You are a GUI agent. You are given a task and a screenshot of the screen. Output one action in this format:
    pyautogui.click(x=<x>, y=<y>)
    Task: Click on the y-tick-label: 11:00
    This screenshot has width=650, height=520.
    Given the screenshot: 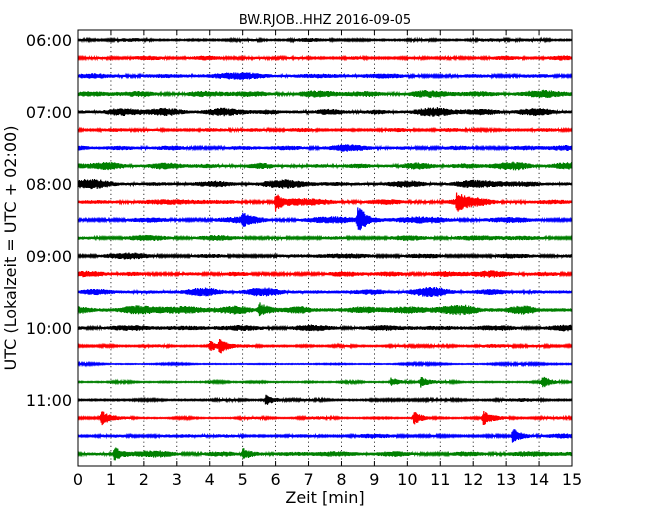 What is the action you would take?
    pyautogui.click(x=49, y=400)
    